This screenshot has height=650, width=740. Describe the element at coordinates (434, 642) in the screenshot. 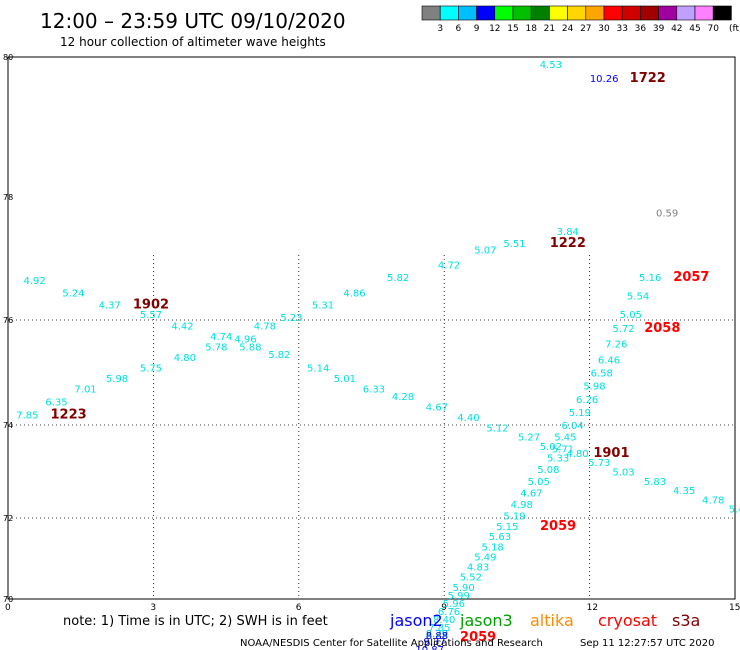

I see `wave-height-value: 9.37` at that location.